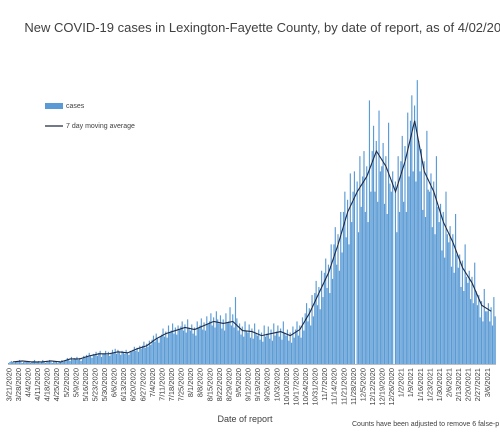 This screenshot has height=438, width=500. I want to click on x-tick-label: 9/26/2020, so click(267, 384).